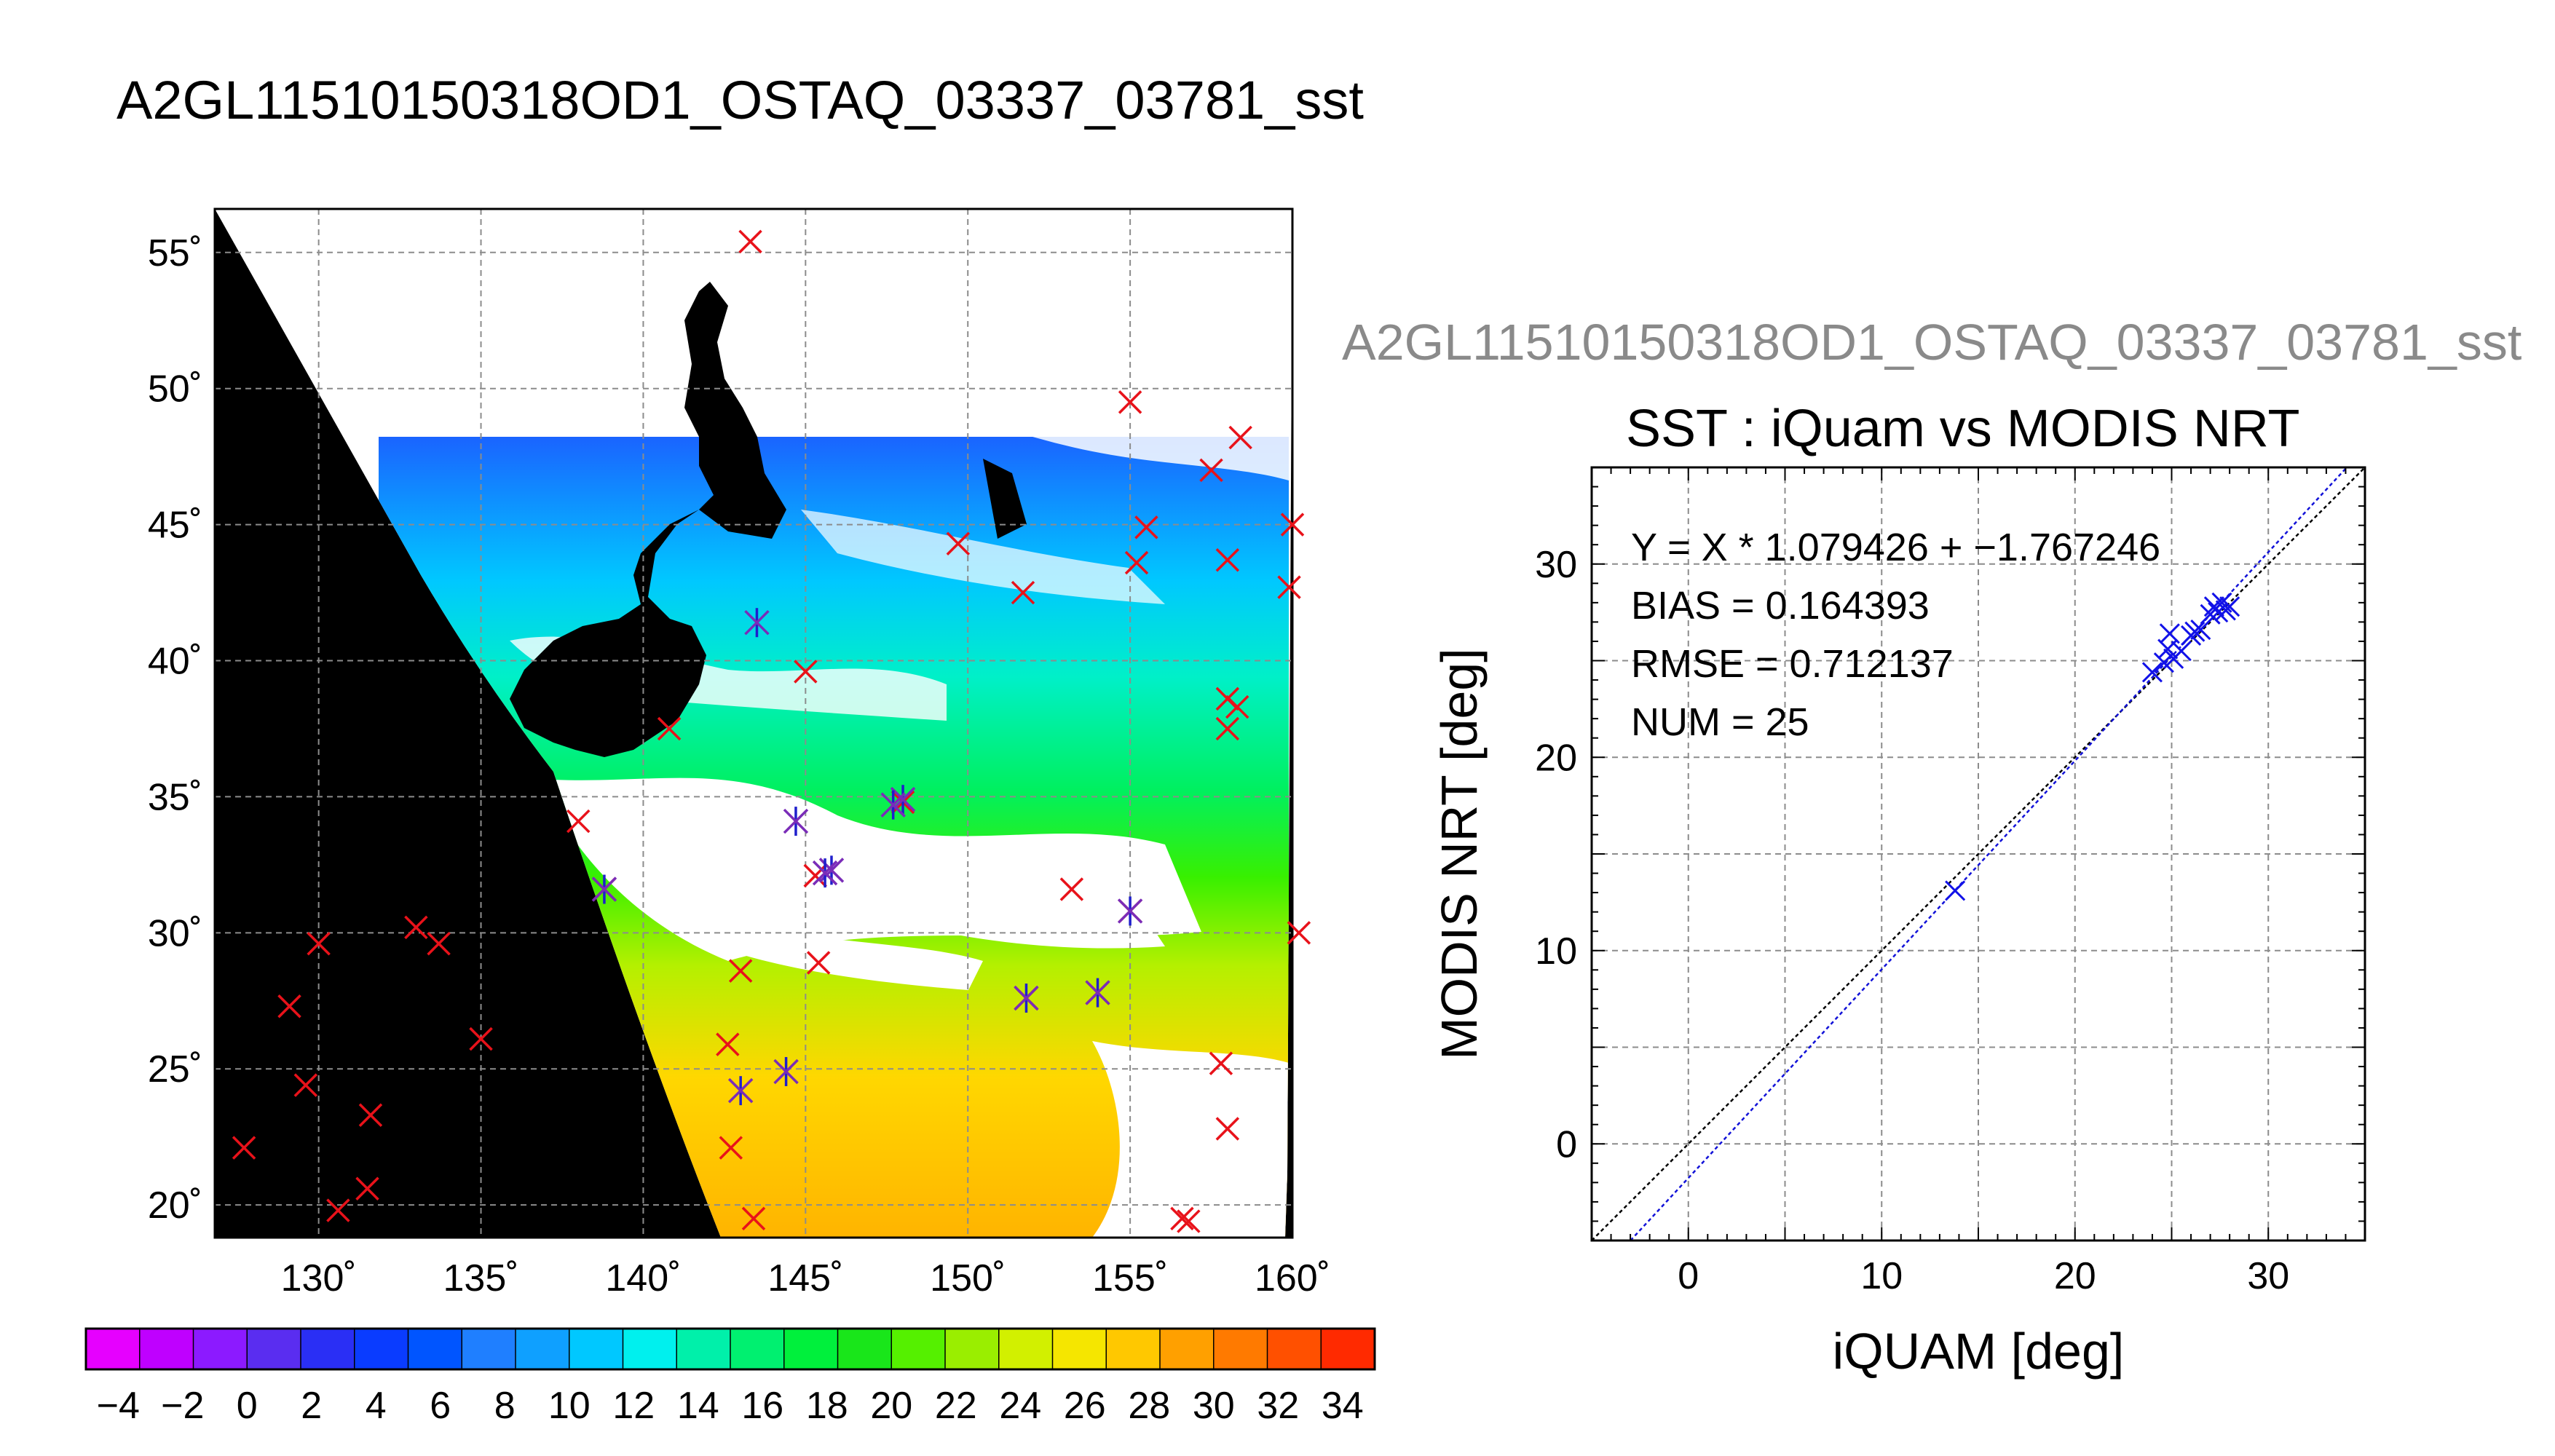 The width and height of the screenshot is (2555, 1456). I want to click on colorbar-tick-label: 28, so click(1149, 1406).